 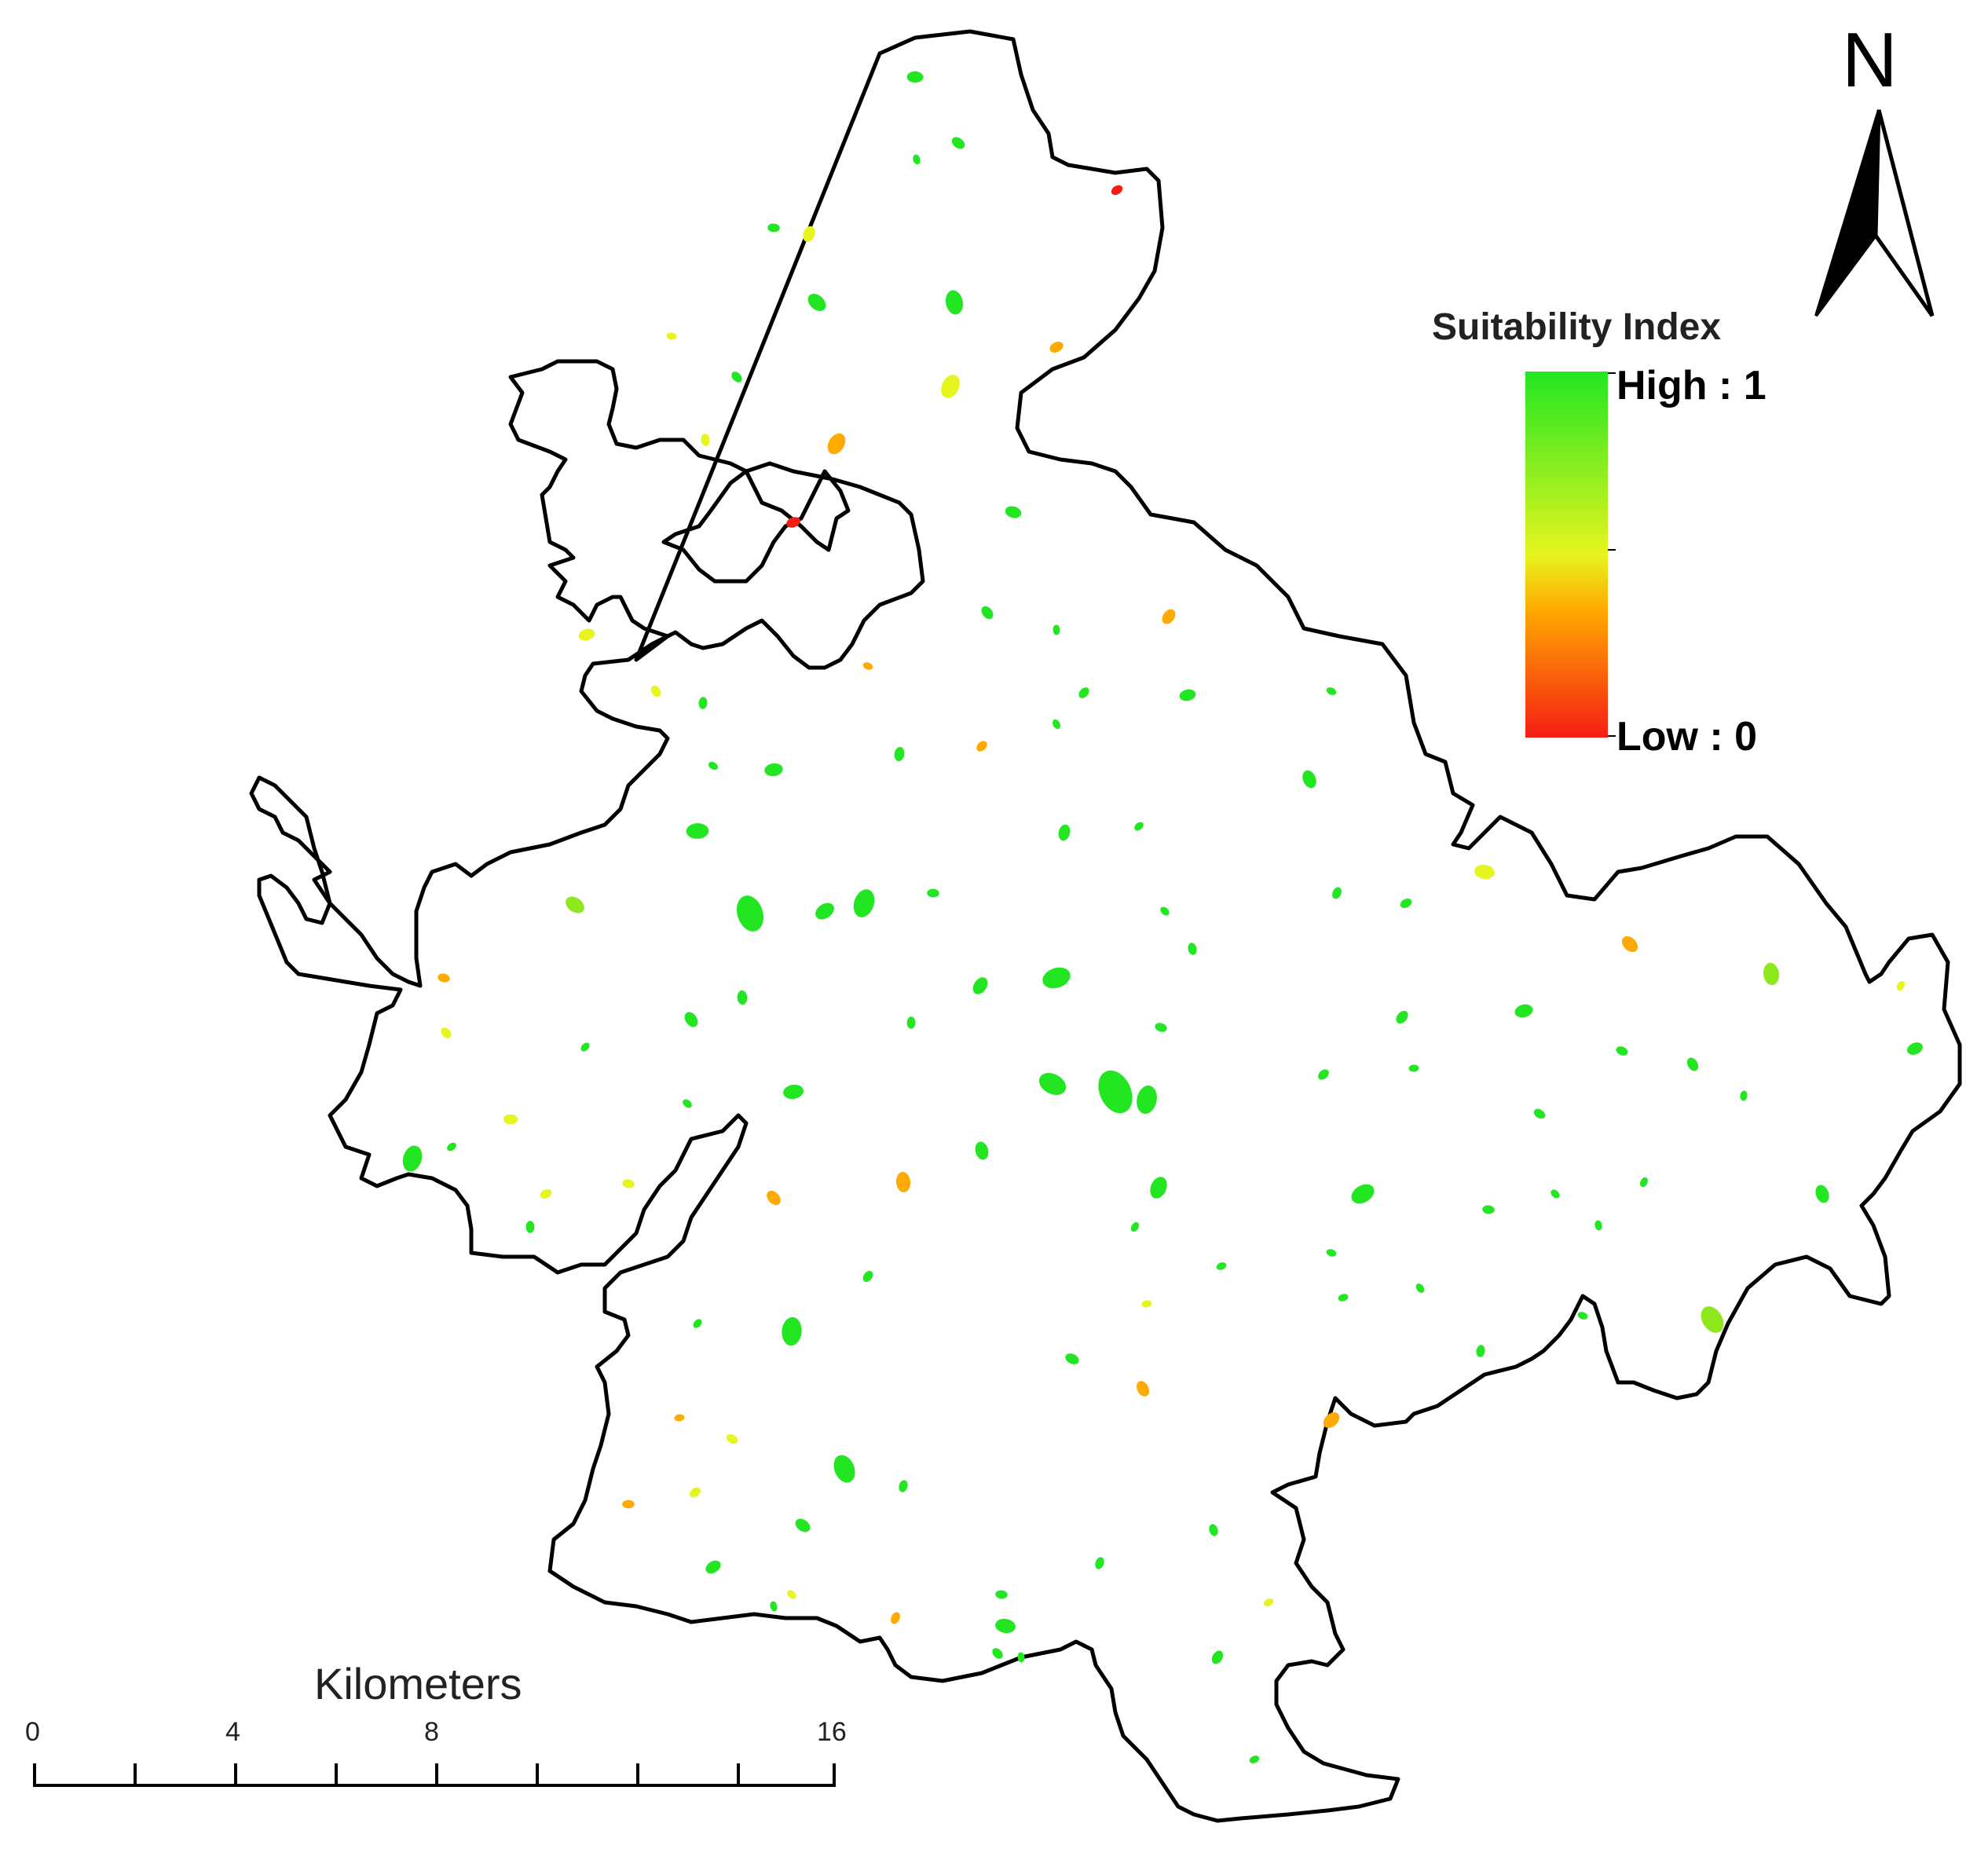 I want to click on legend: Suitability Index High : 1 Low : 0, so click(x=1599, y=533).